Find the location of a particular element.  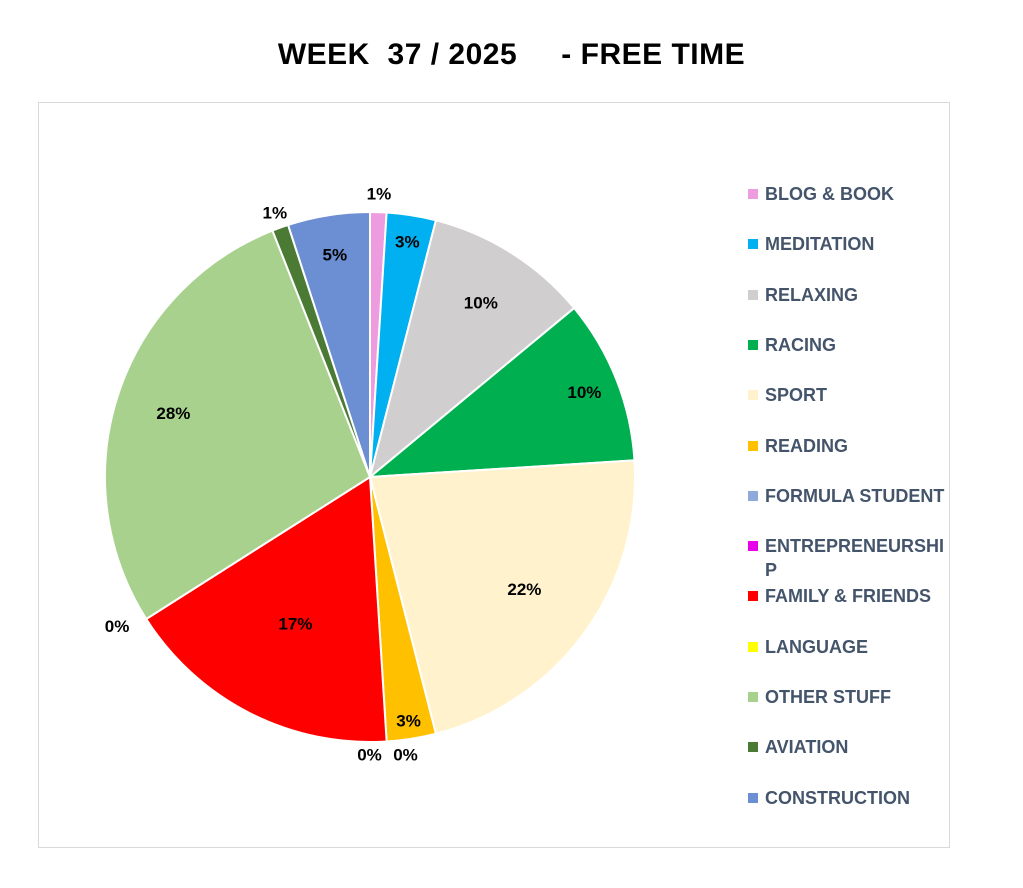

legend-item-language: LANGUAGE is located at coordinates (853, 647).